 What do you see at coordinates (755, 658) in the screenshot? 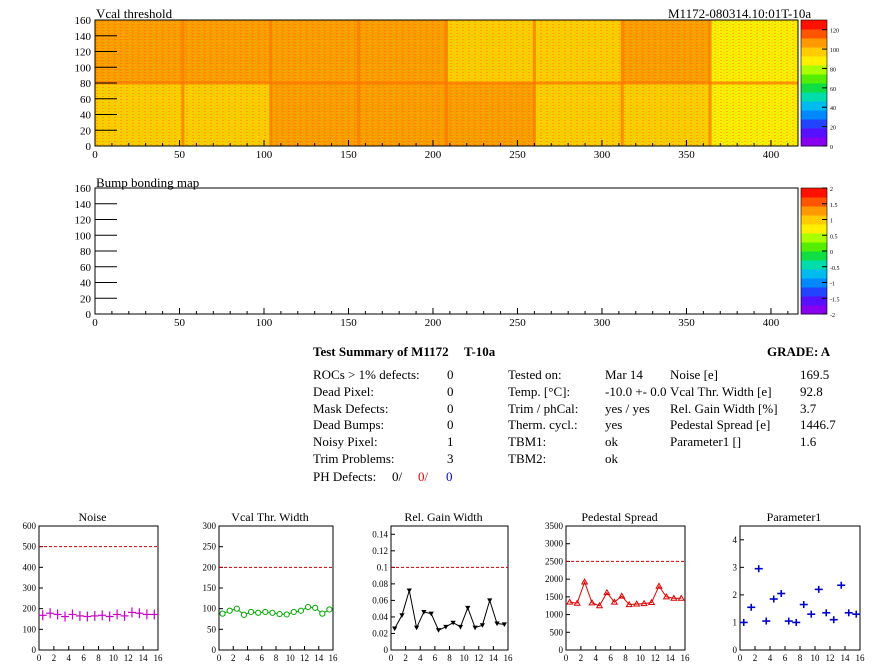
I see `x-tick-label: 2` at bounding box center [755, 658].